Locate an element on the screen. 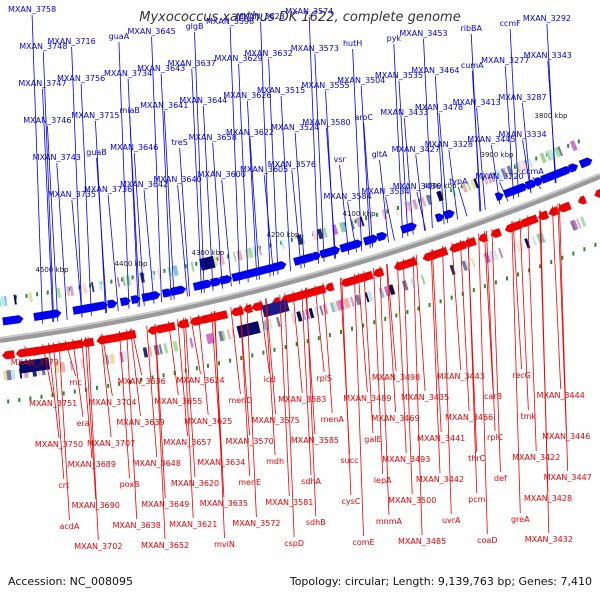  gene-label: ribBA is located at coordinates (471, 28).